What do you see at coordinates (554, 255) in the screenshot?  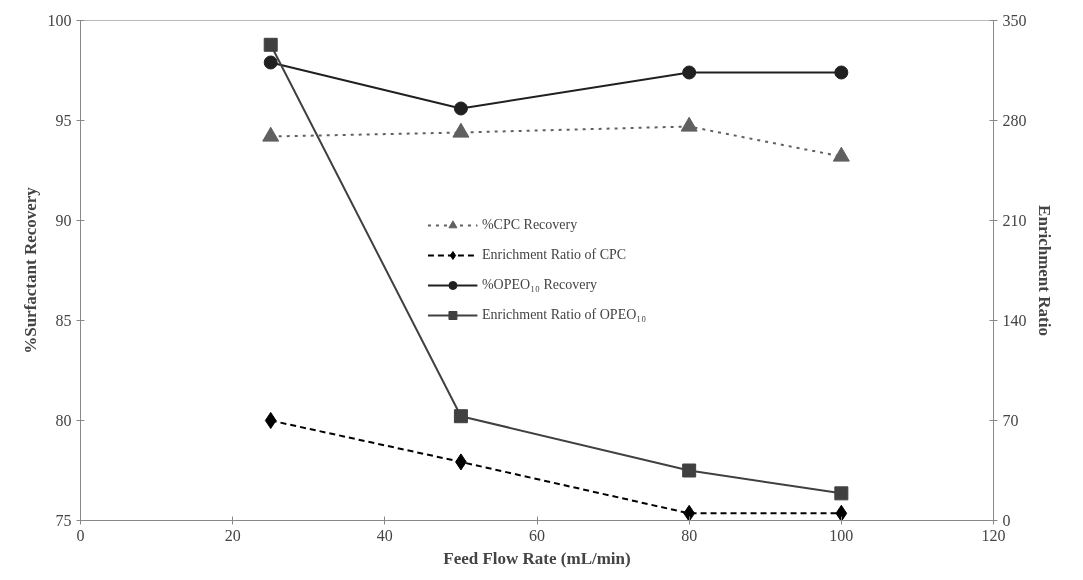 I see `legend-label: Enrichment Ratio of CPC` at bounding box center [554, 255].